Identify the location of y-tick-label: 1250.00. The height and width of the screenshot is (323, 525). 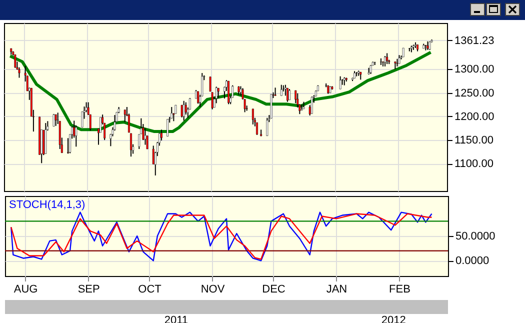
(474, 93).